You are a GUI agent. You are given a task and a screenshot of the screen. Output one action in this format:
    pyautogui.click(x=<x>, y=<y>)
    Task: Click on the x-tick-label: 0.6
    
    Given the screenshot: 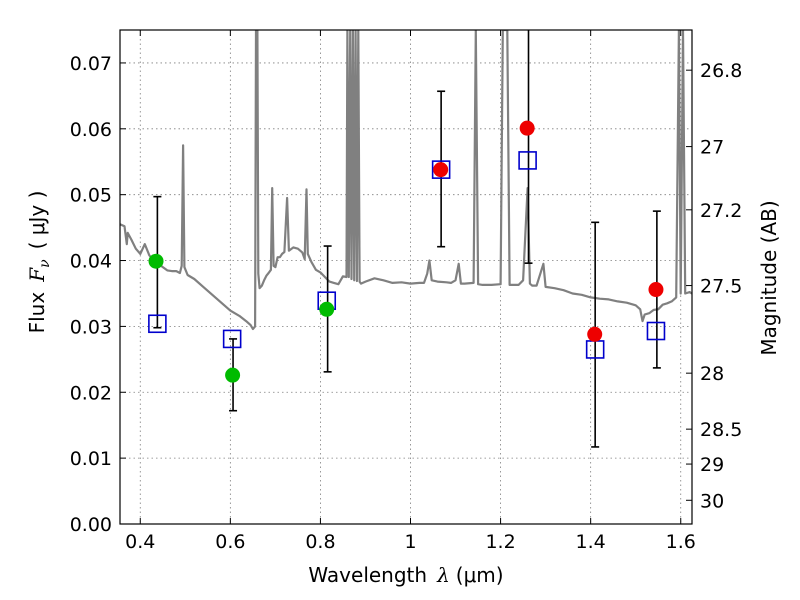 What is the action you would take?
    pyautogui.click(x=230, y=542)
    